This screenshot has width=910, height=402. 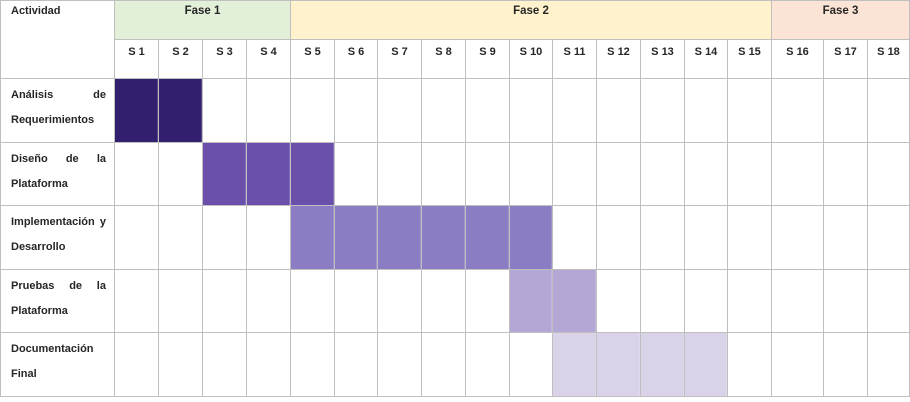 I want to click on phase-header: Fase 2, so click(x=531, y=20).